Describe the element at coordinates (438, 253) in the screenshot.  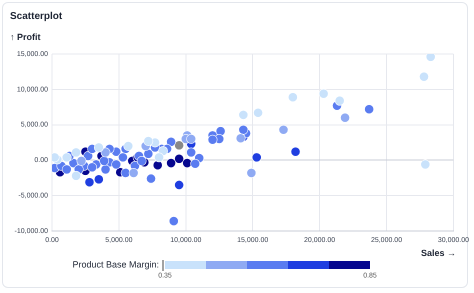
I see `x-axis-title: Sales →` at that location.